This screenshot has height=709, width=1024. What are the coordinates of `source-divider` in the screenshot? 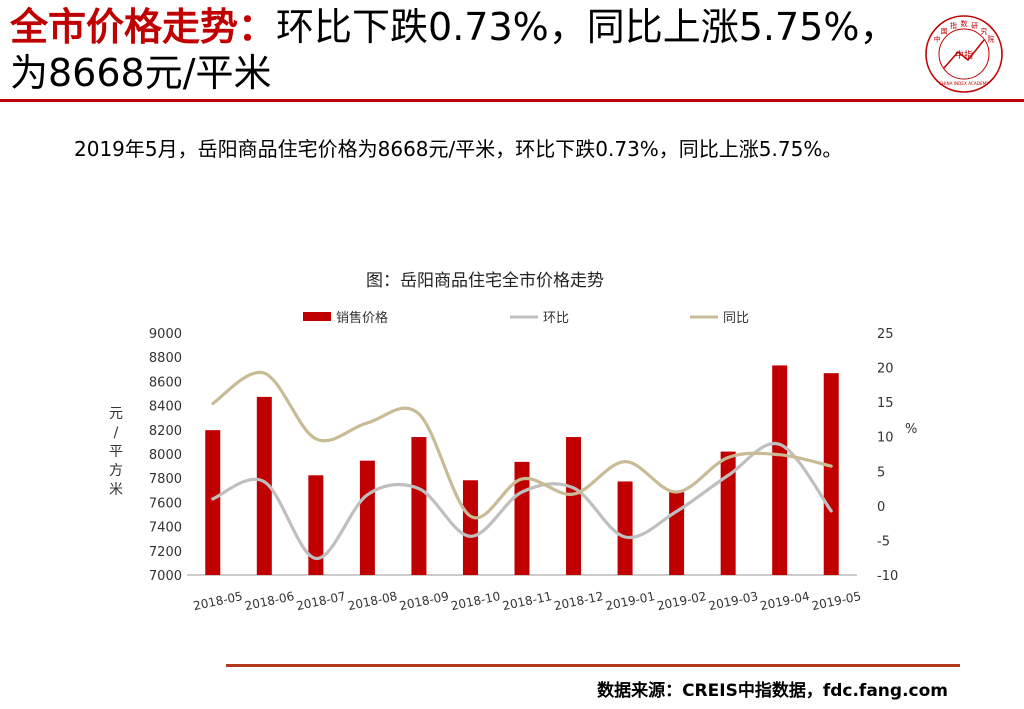 It's located at (593, 665).